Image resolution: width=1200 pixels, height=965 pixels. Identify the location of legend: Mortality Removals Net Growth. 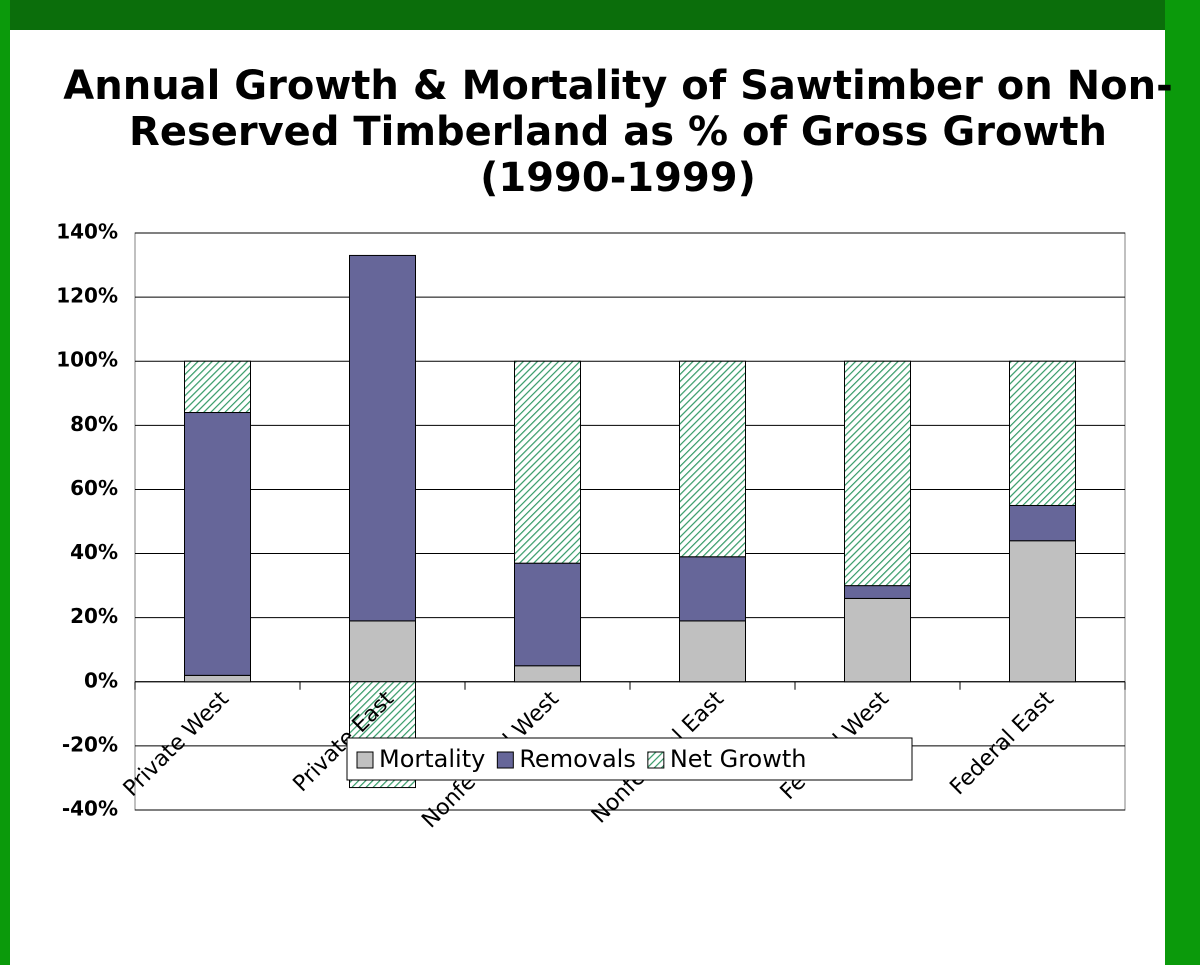
(629, 759).